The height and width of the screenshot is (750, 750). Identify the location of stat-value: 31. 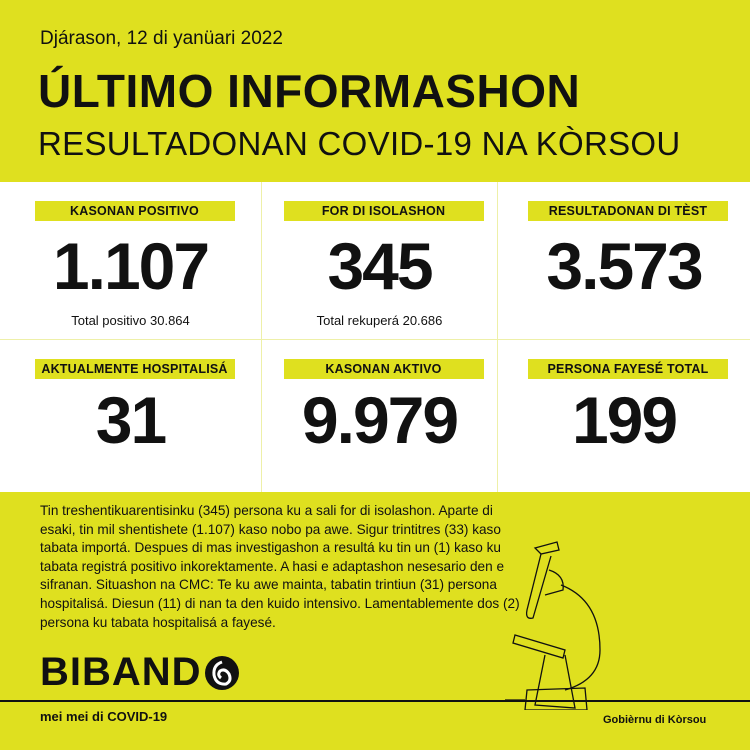
(131, 420).